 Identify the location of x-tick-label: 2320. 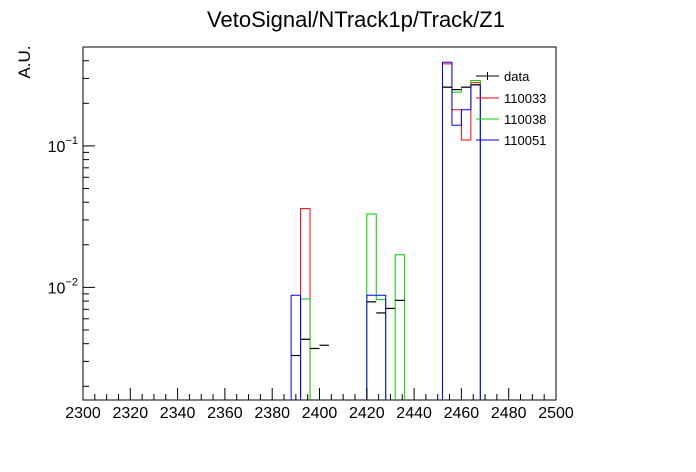
(131, 413).